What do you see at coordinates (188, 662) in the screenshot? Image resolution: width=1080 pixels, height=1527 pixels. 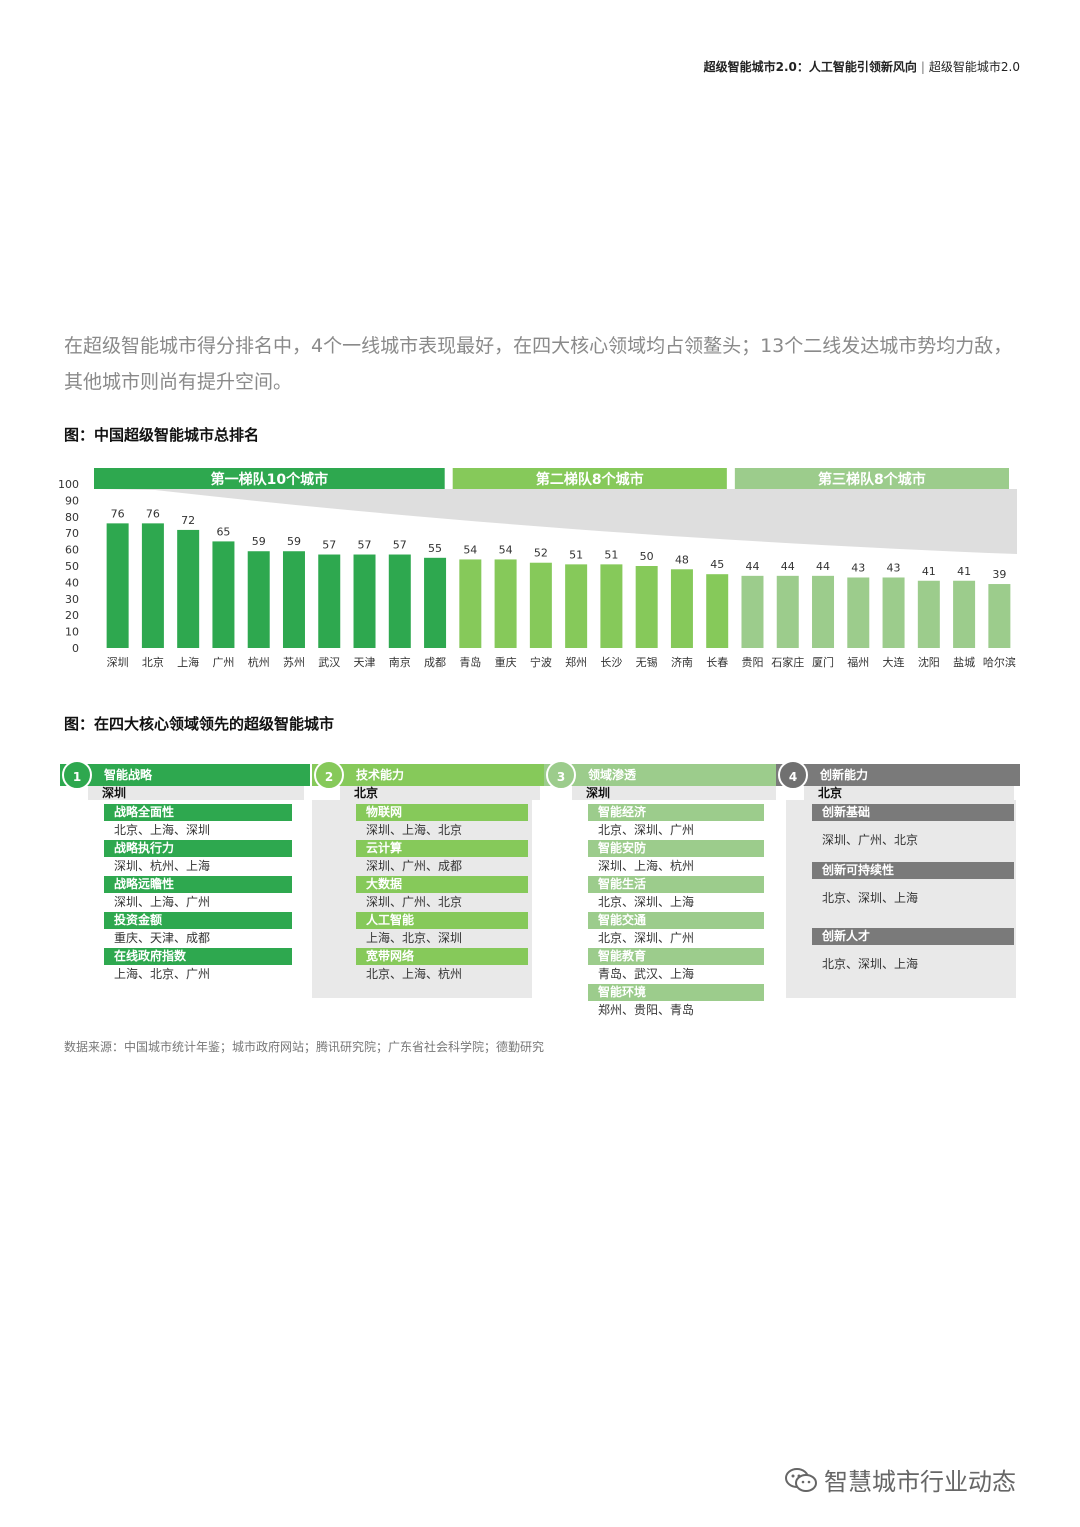 I see `x-tick-label: 上海` at bounding box center [188, 662].